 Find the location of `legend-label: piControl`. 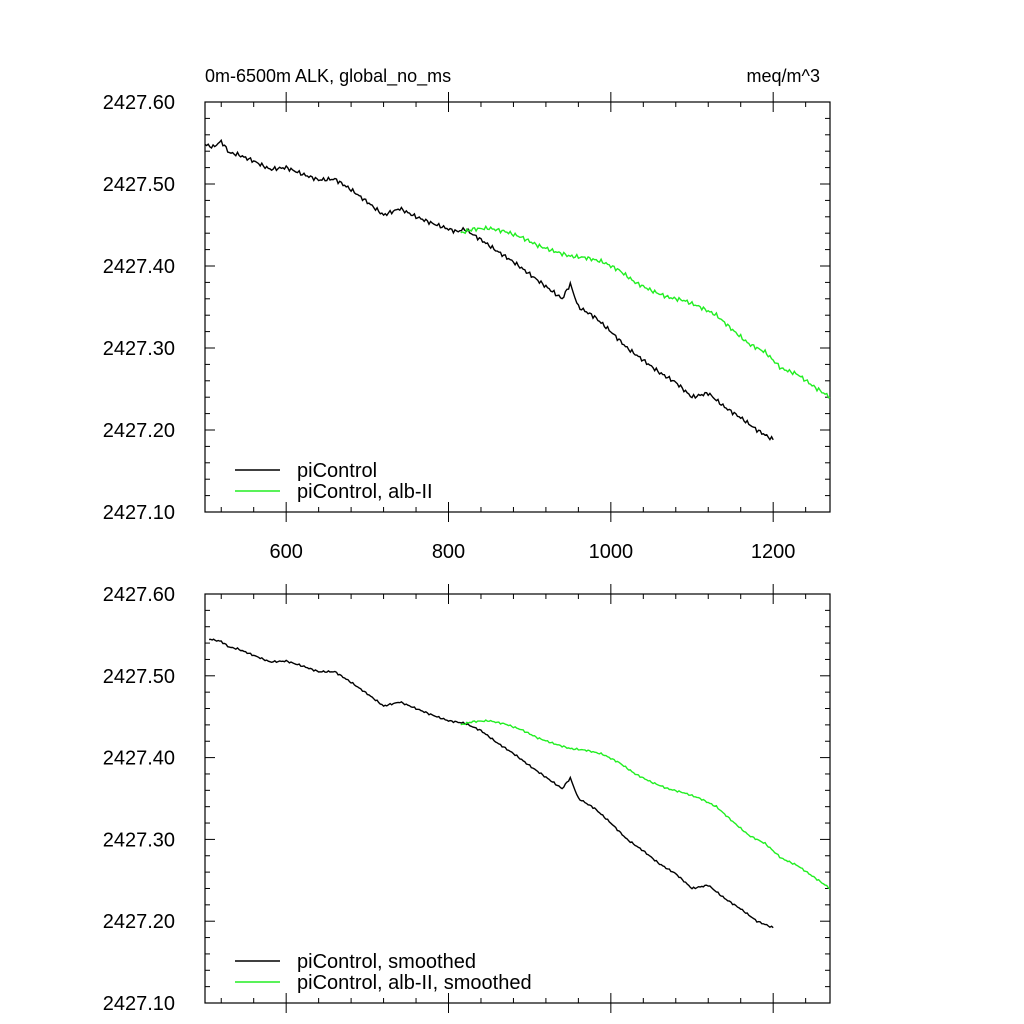

legend-label: piControl is located at coordinates (337, 471).